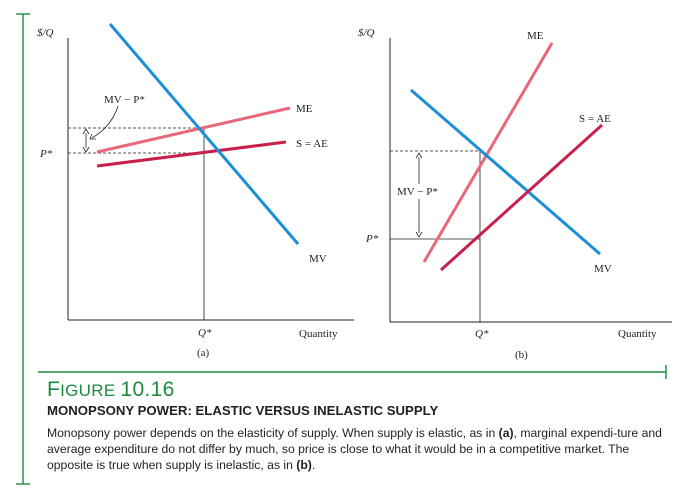 Image resolution: width=690 pixels, height=495 pixels. Describe the element at coordinates (595, 119) in the screenshot. I see `panel-b-supply-label: S = AE` at that location.